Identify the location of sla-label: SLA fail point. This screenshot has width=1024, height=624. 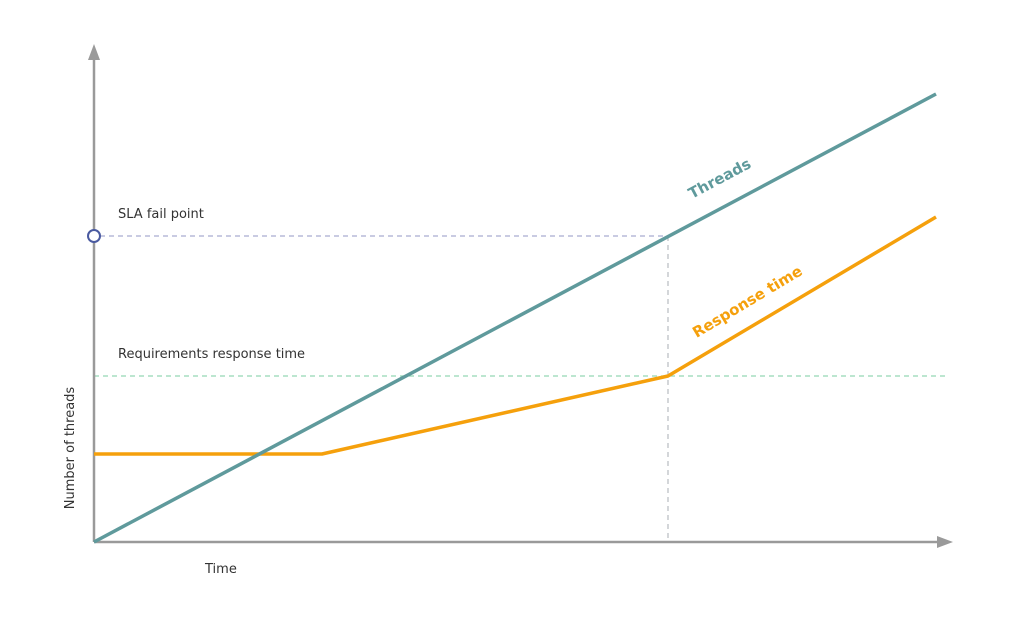
(161, 214).